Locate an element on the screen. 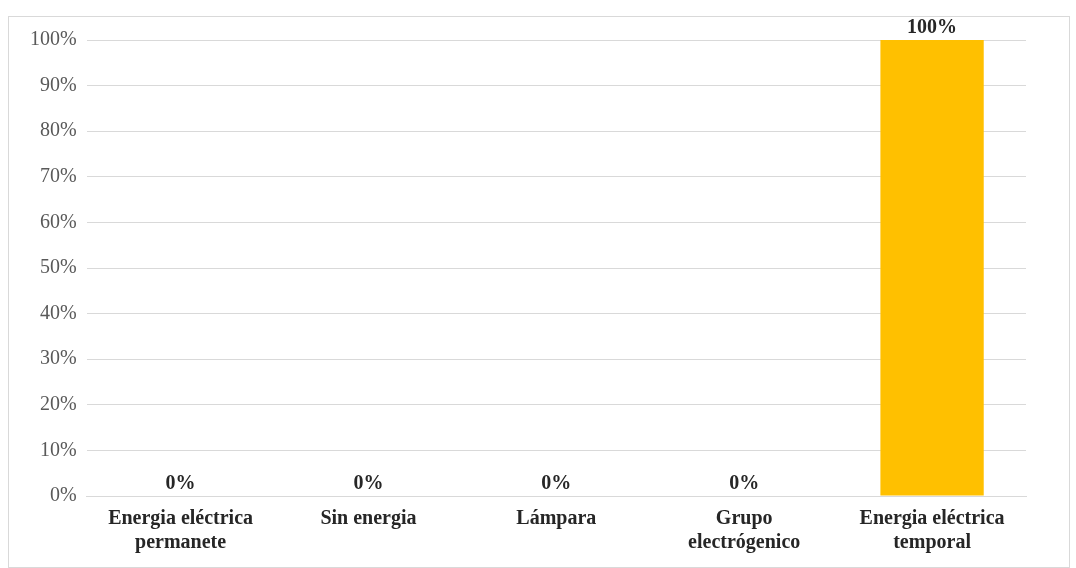  y-tick-label: 100% is located at coordinates (53, 38).